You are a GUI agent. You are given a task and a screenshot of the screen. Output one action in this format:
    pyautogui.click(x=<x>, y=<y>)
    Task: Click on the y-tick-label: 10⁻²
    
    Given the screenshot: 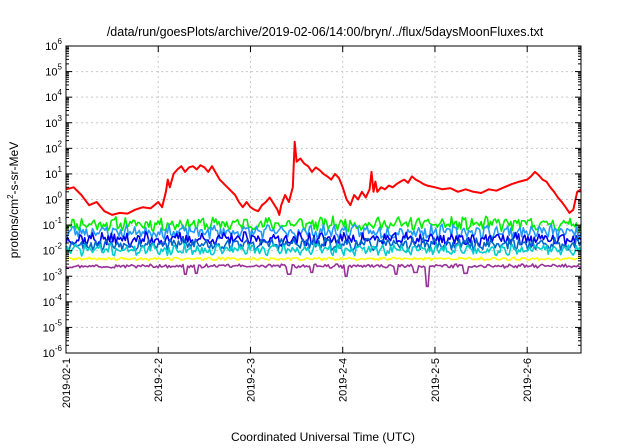 What is the action you would take?
    pyautogui.click(x=53, y=250)
    